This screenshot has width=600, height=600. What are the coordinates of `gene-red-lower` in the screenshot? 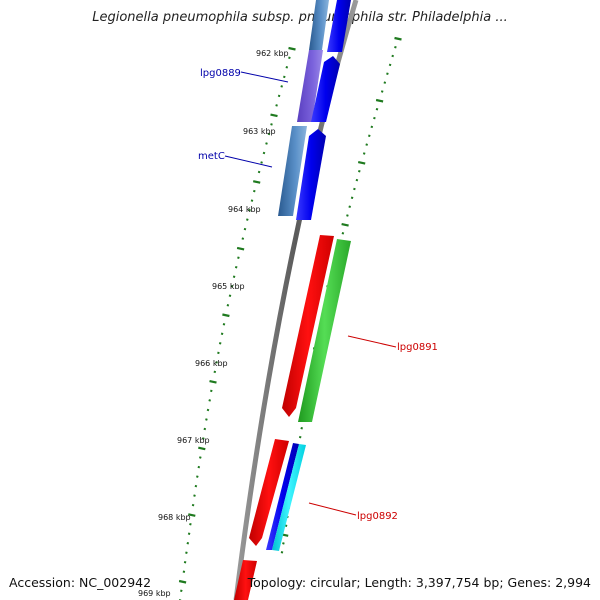 It's located at (269, 492).